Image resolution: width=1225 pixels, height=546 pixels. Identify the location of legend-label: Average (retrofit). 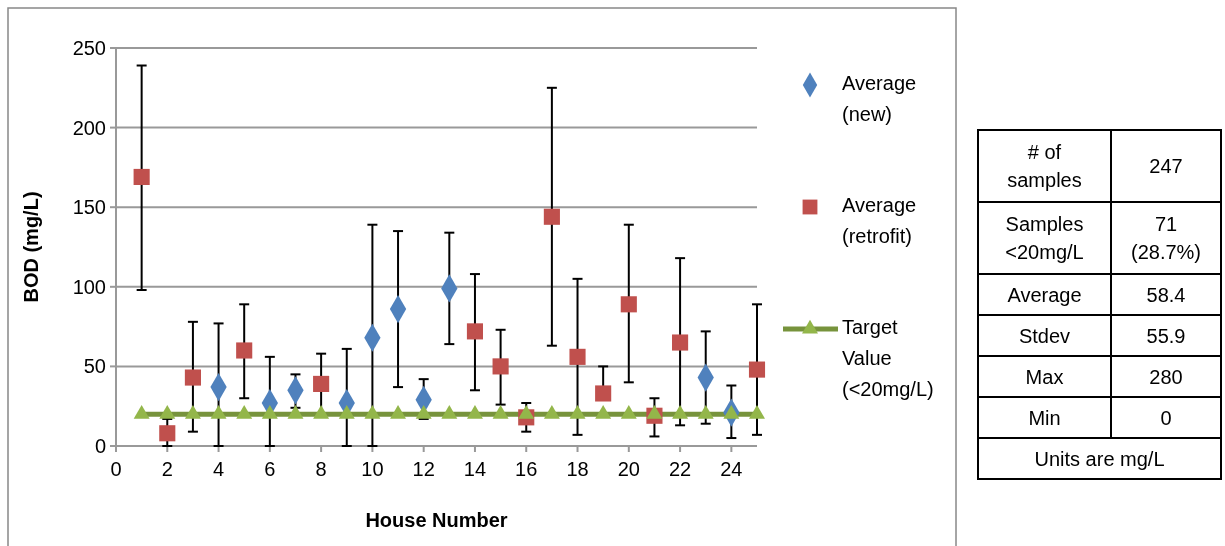
(879, 220).